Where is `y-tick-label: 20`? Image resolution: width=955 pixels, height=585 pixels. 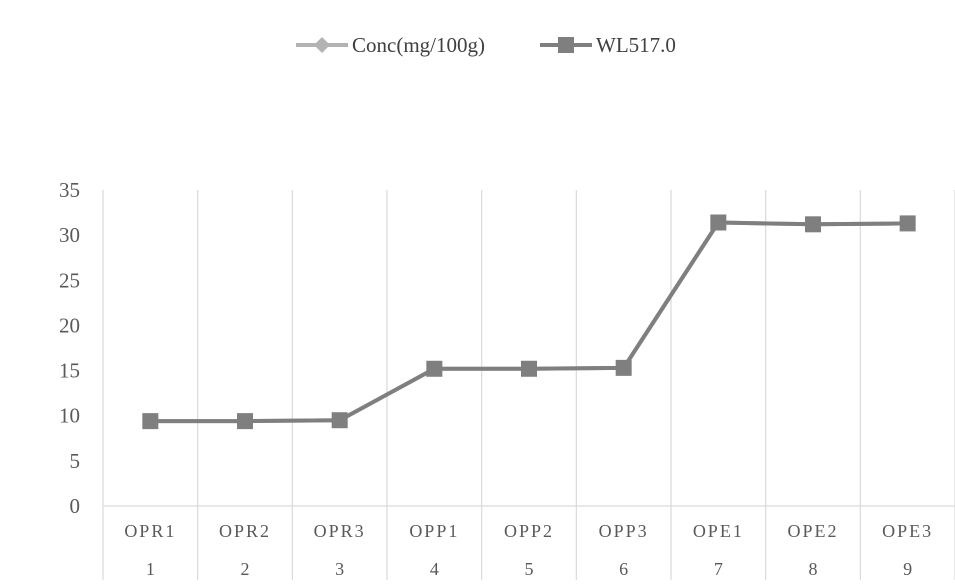 y-tick-label: 20 is located at coordinates (69, 325).